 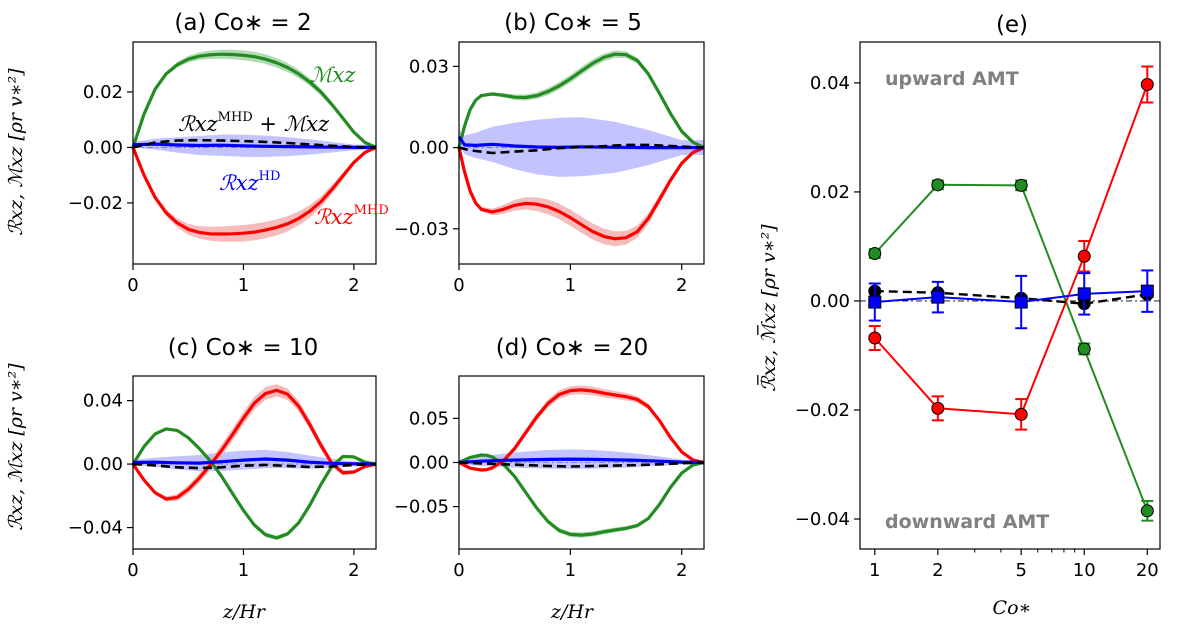 What do you see at coordinates (952, 79) in the screenshot?
I see `upward-amt-label: upward AMT` at bounding box center [952, 79].